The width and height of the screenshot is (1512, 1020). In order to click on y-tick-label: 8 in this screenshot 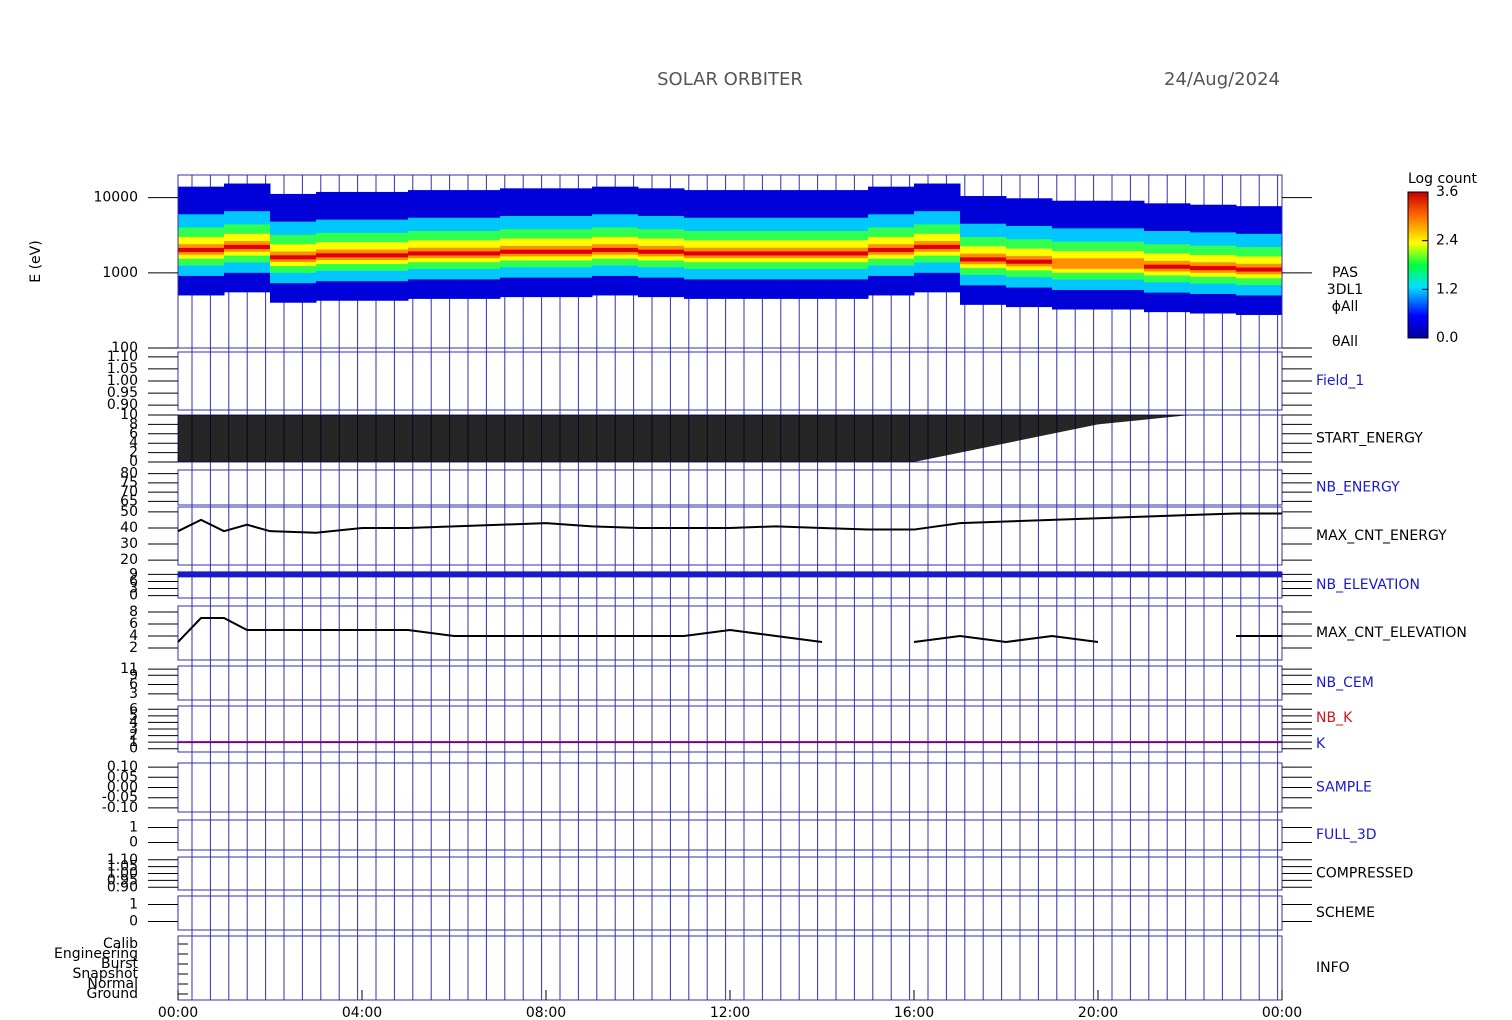, I will do `click(133, 424)`.